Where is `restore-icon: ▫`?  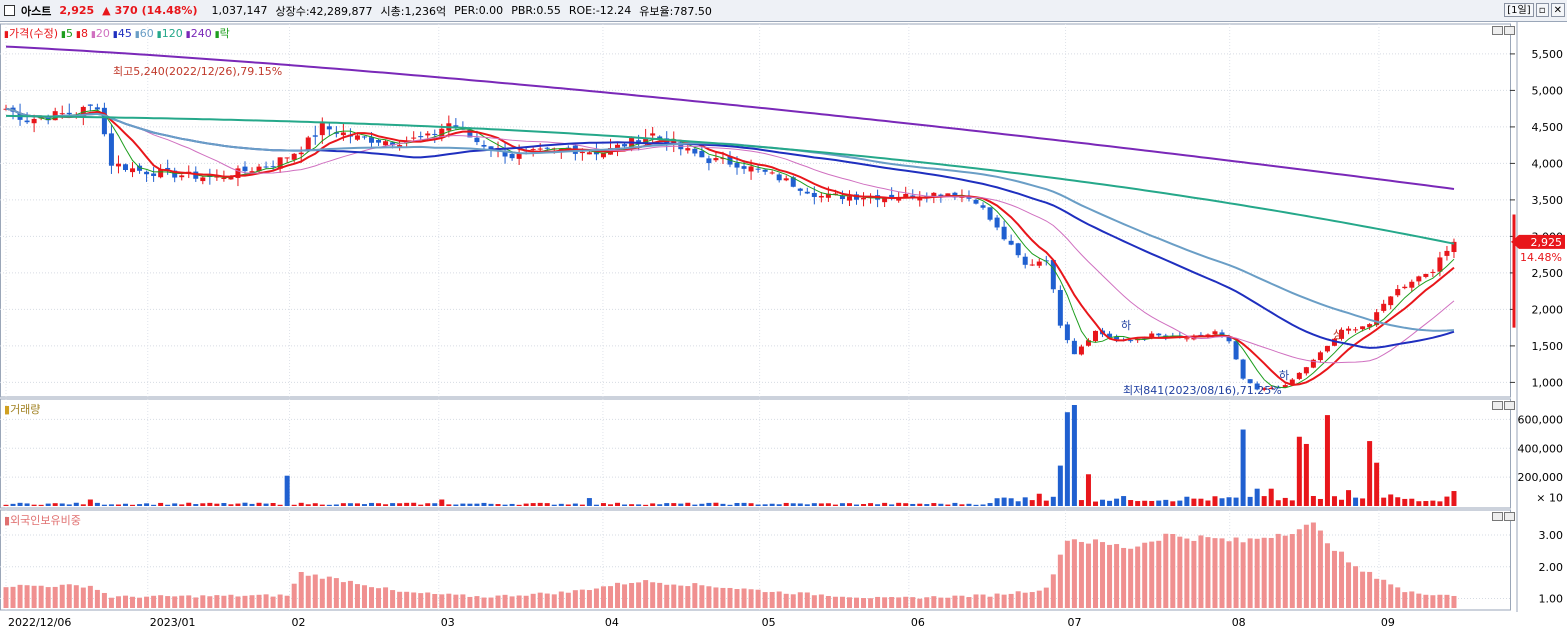
restore-icon: ▫ is located at coordinates (1542, 10).